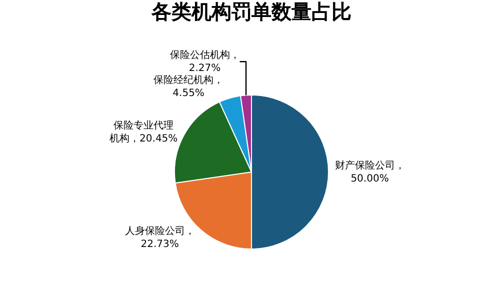 The height and width of the screenshot is (289, 503). I want to click on slice-label: 保险经纪机构，4.55%, so click(189, 87).